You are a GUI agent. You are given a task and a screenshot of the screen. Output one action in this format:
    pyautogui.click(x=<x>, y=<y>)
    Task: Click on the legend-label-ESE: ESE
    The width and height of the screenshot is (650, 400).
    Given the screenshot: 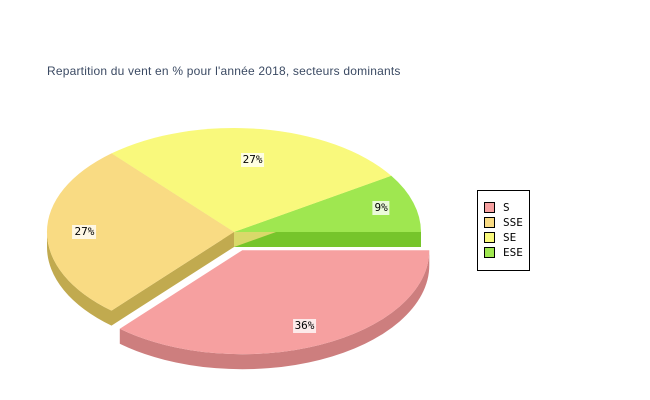 What is the action you would take?
    pyautogui.click(x=513, y=252)
    